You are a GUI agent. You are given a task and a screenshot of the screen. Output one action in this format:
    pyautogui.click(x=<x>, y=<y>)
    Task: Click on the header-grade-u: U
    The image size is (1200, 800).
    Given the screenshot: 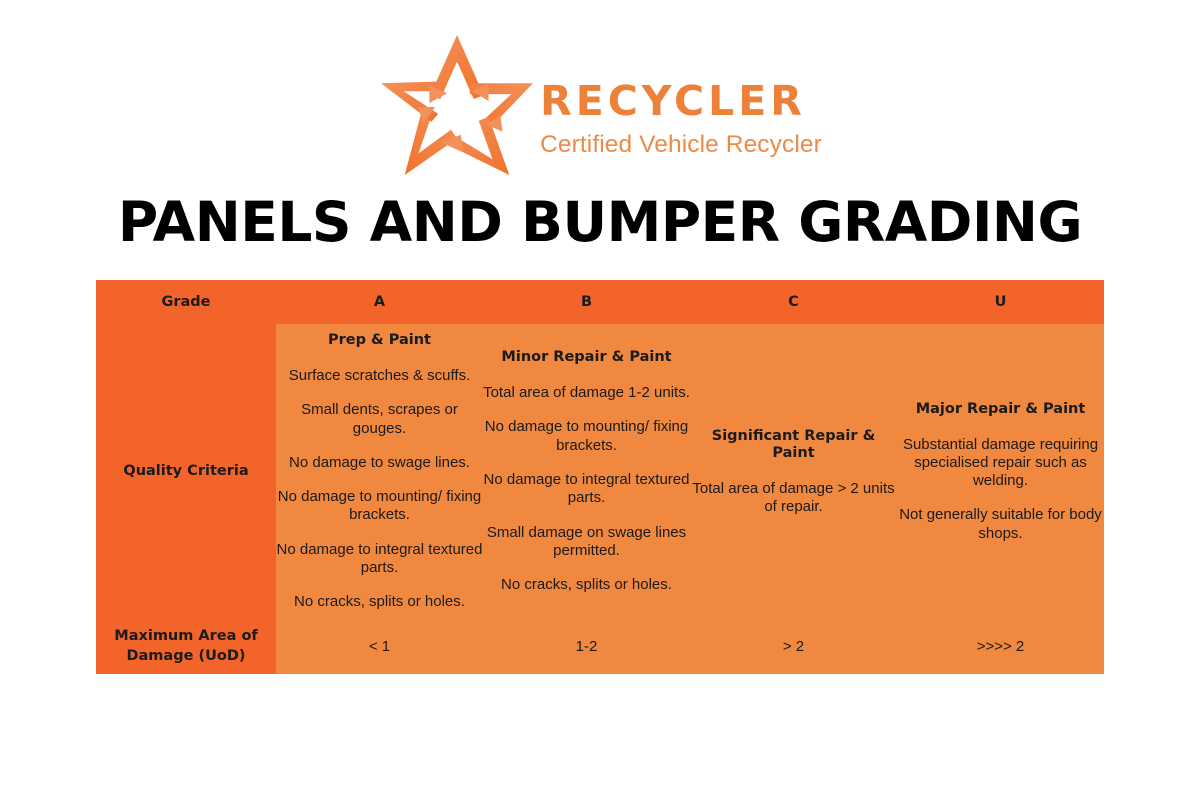 What is the action you would take?
    pyautogui.click(x=1000, y=302)
    